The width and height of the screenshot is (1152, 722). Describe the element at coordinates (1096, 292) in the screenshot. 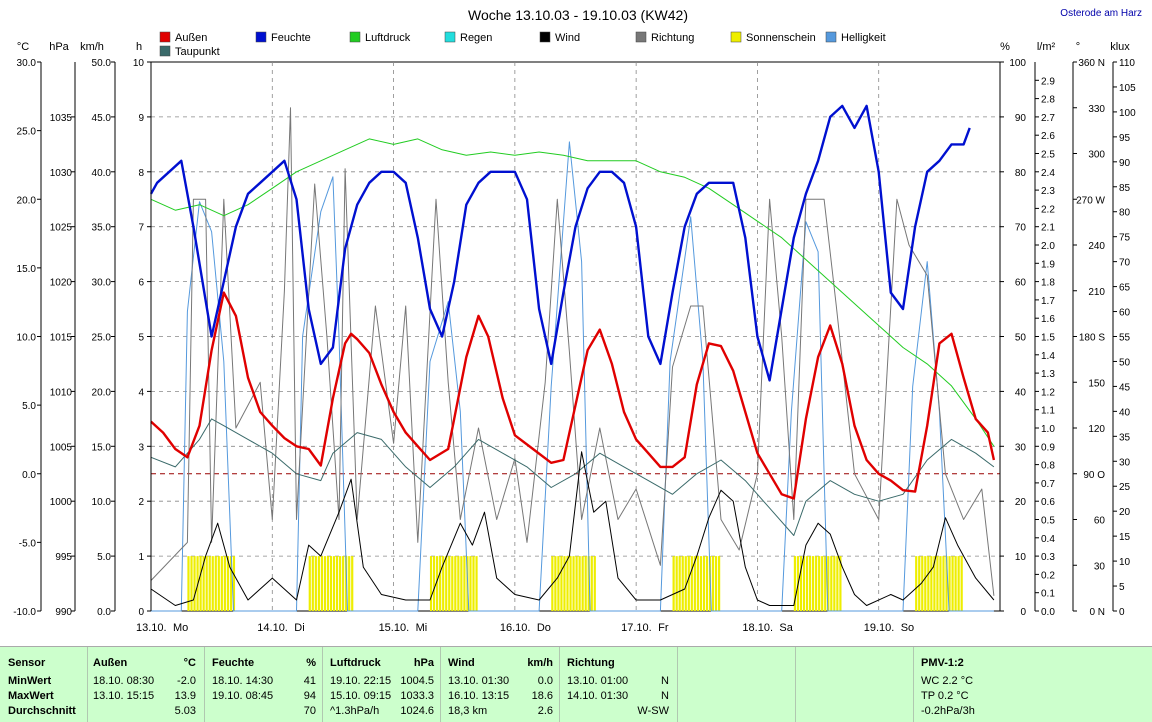

I see `axis-tick-label-dir: 210` at that location.